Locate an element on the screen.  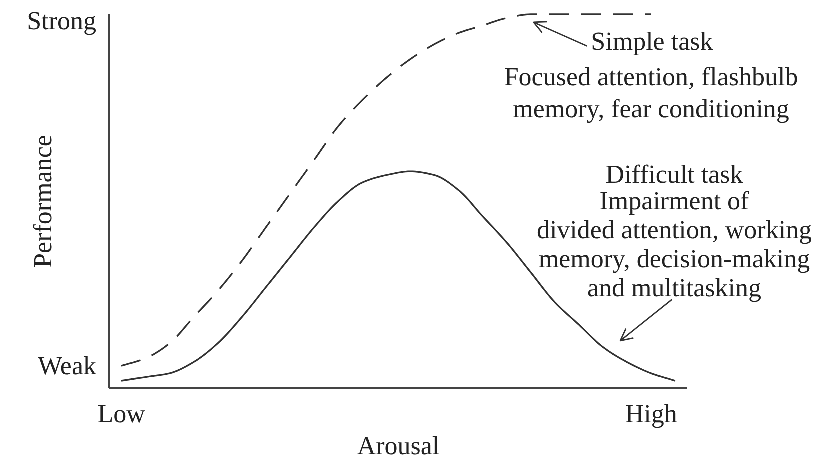
text: Strong is located at coordinates (61, 21).